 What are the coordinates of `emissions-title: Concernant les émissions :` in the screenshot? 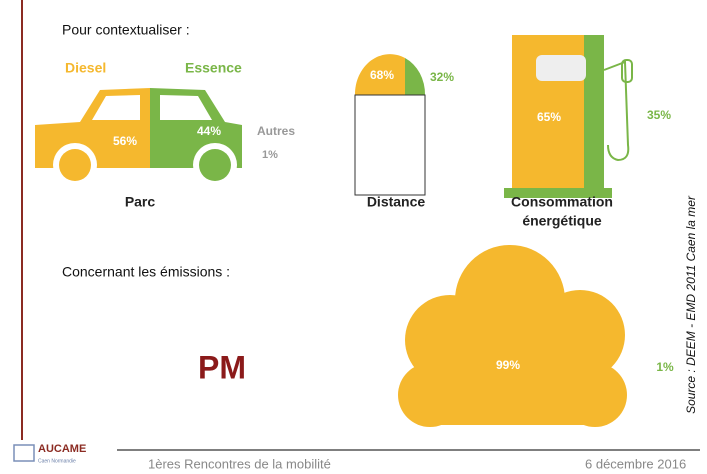 It's located at (146, 272).